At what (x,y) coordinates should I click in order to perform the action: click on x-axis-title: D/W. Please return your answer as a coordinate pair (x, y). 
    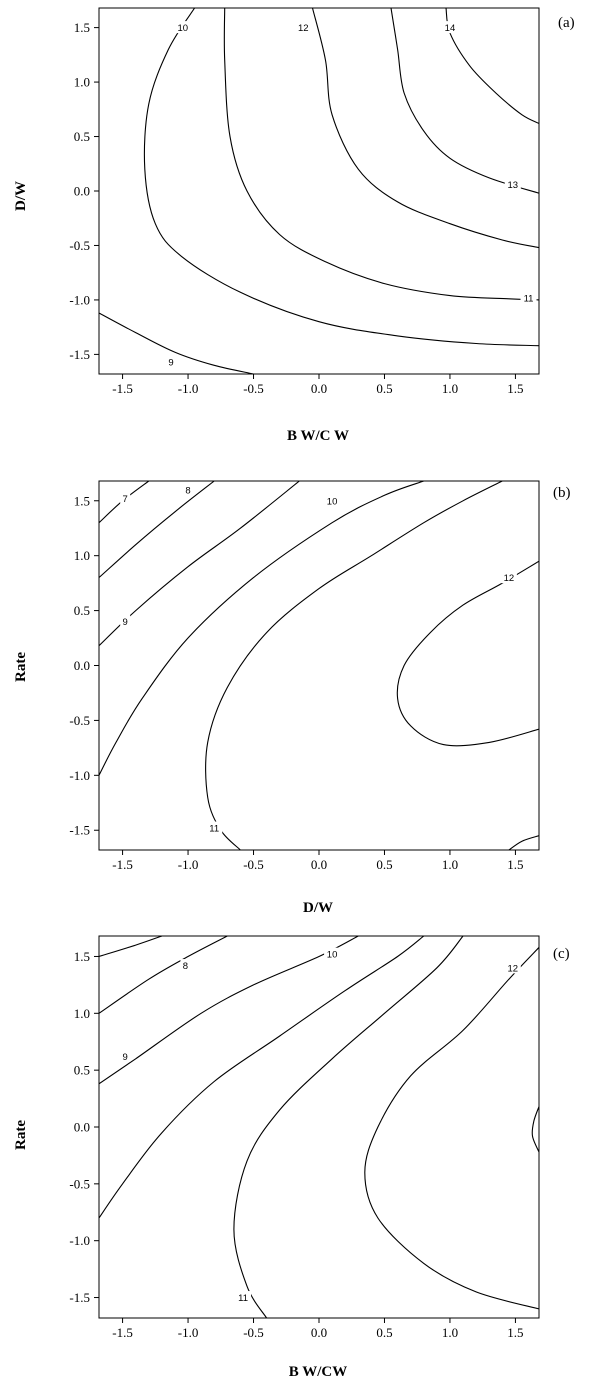
    Looking at the image, I should click on (318, 908).